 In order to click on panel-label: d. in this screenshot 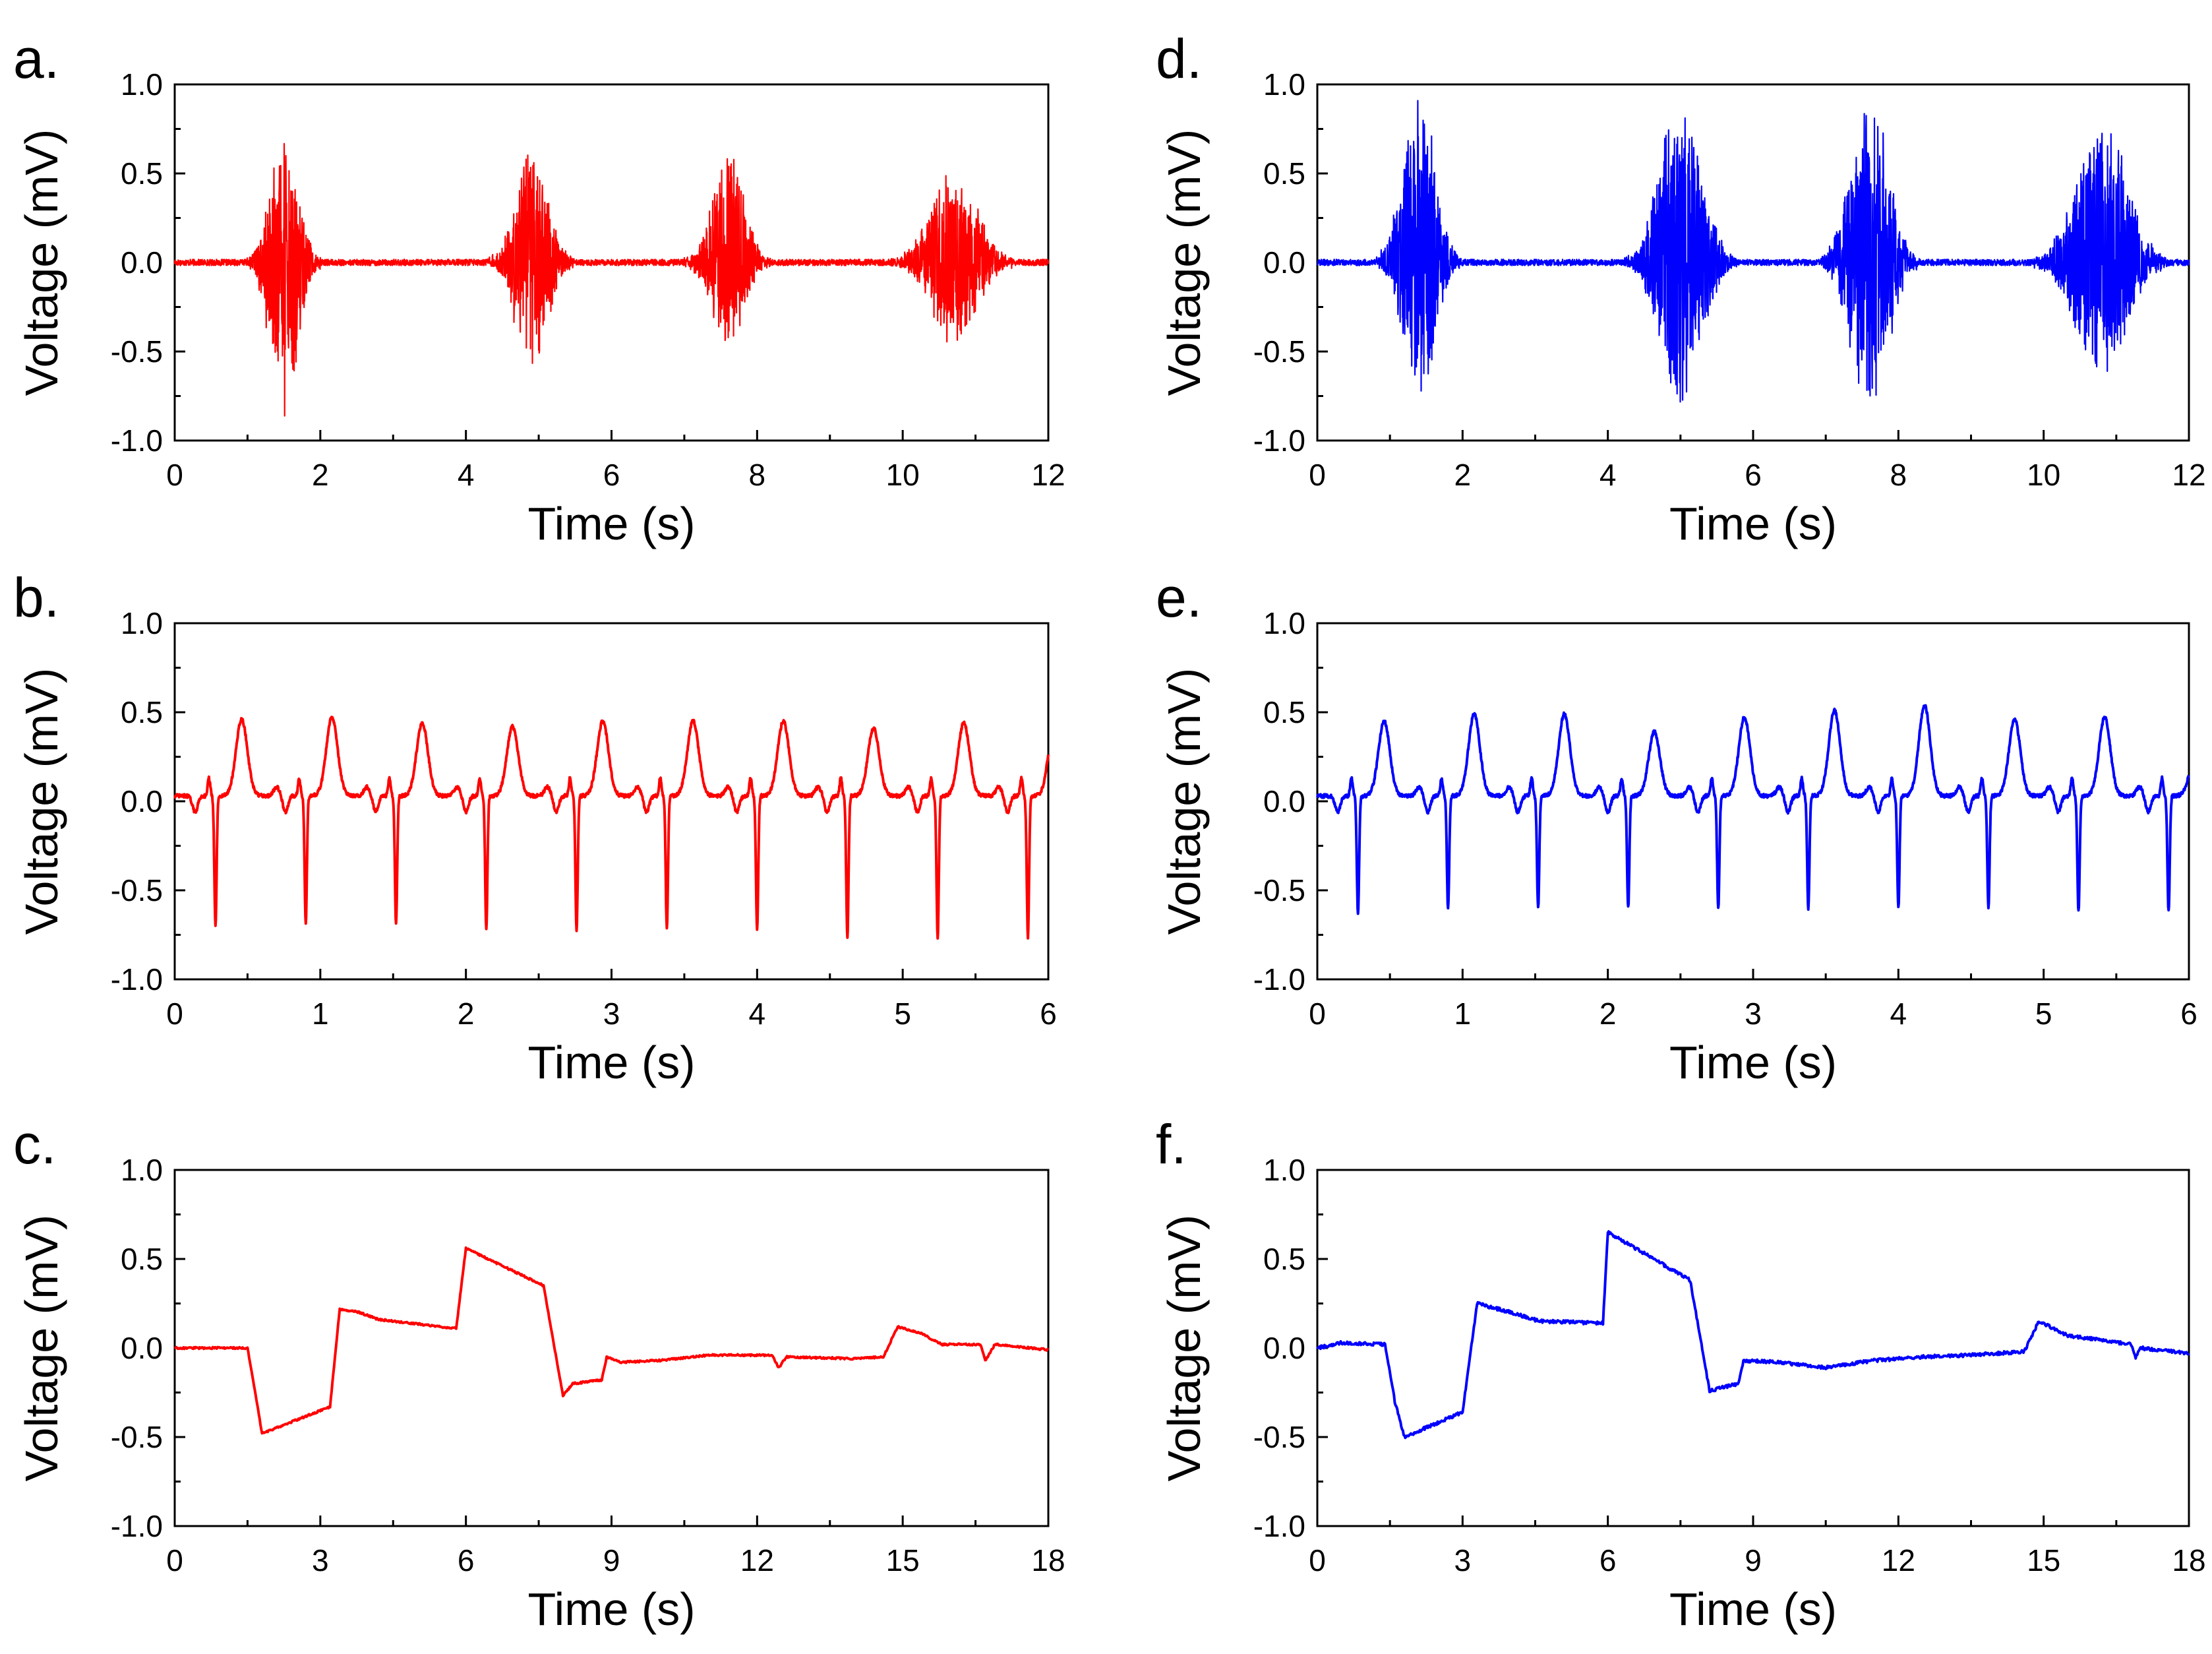, I will do `click(1179, 59)`.